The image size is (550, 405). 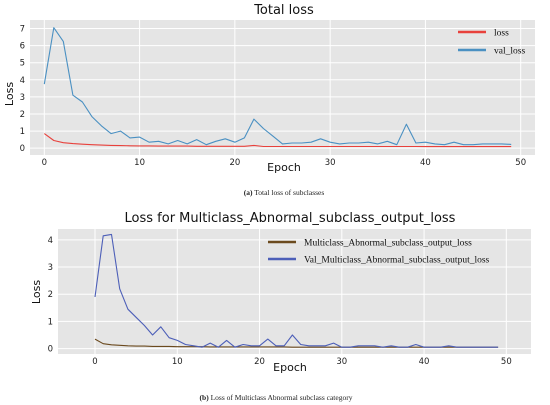 I want to click on chart-a-legend-label: loss, so click(x=501, y=34).